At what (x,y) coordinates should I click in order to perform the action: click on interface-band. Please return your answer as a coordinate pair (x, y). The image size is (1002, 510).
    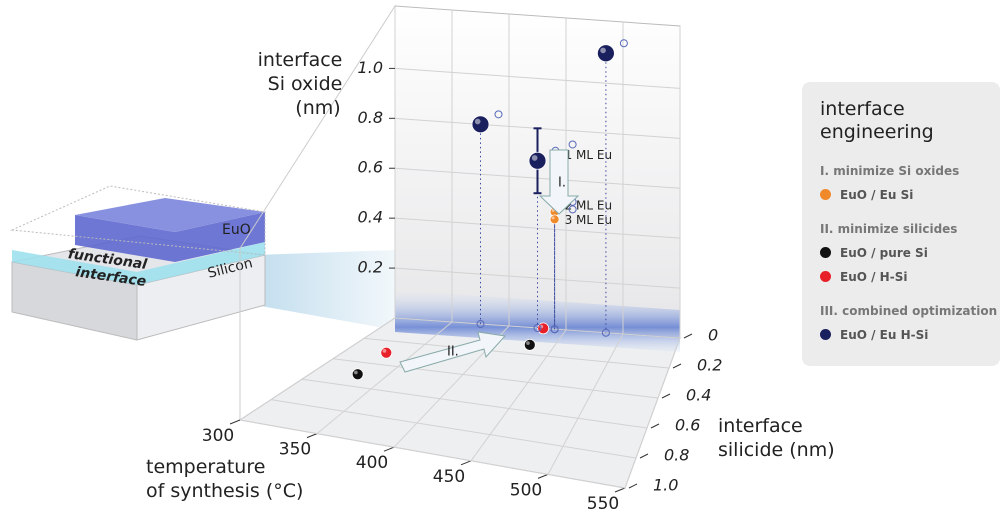
    Looking at the image, I should click on (537, 321).